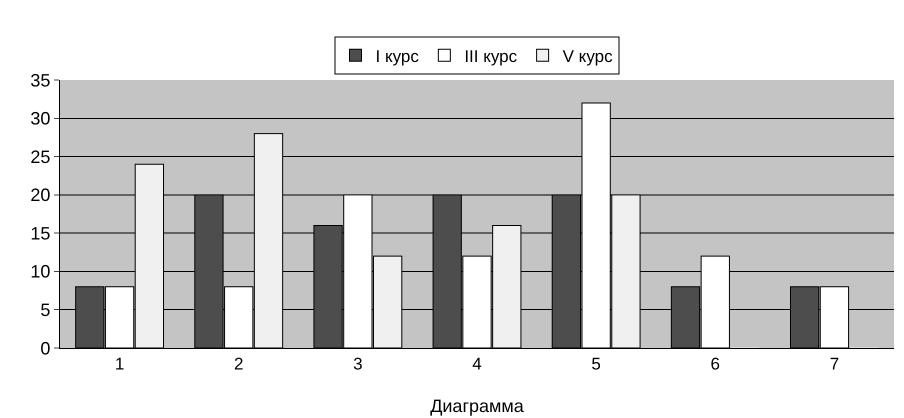  Describe the element at coordinates (477, 406) in the screenshot. I see `x-axis-title: Диаграмма` at that location.